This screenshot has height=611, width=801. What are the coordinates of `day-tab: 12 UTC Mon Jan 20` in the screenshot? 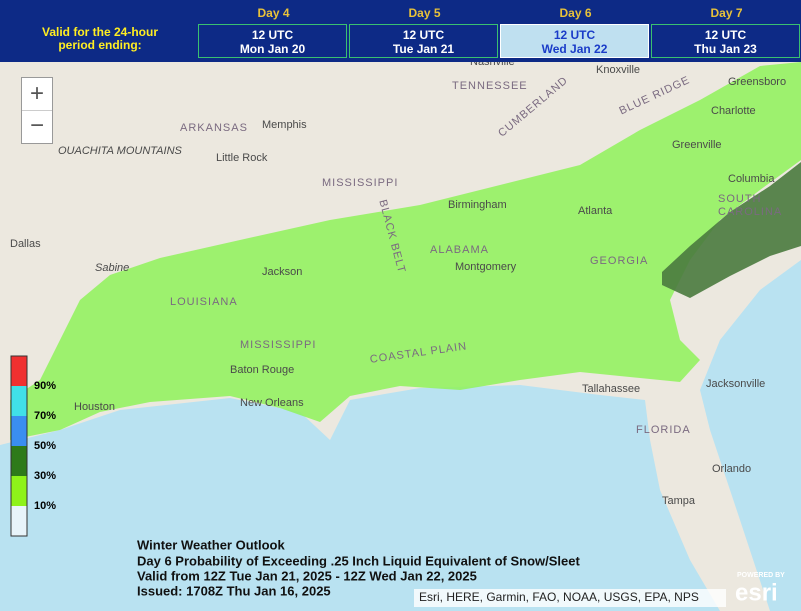 It's located at (272, 41).